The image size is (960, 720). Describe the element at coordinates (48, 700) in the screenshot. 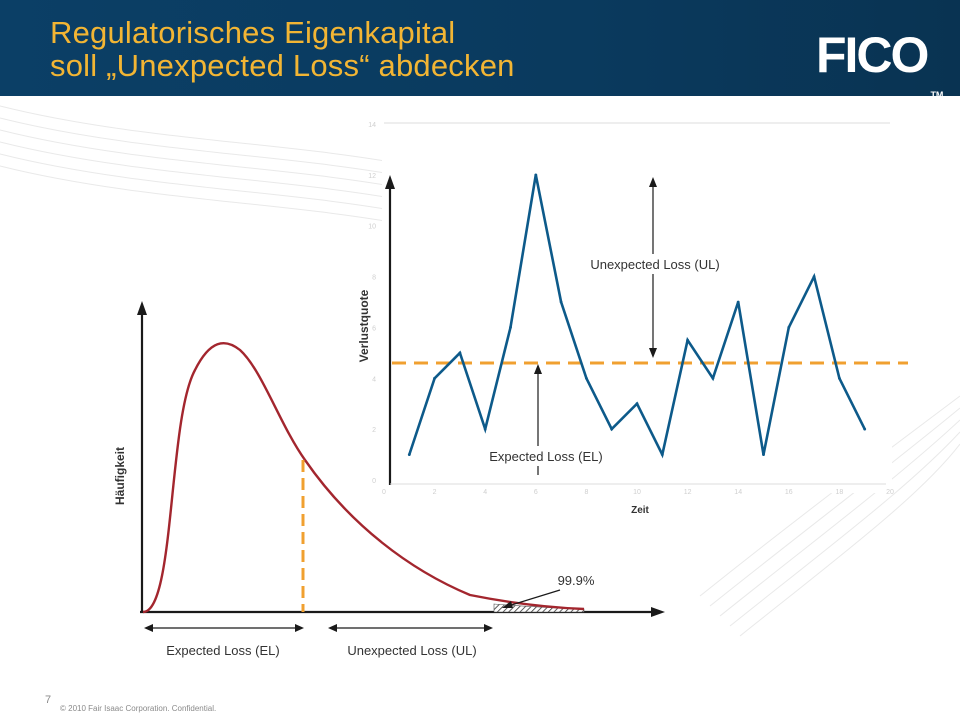

I see `page-number: 7` at that location.